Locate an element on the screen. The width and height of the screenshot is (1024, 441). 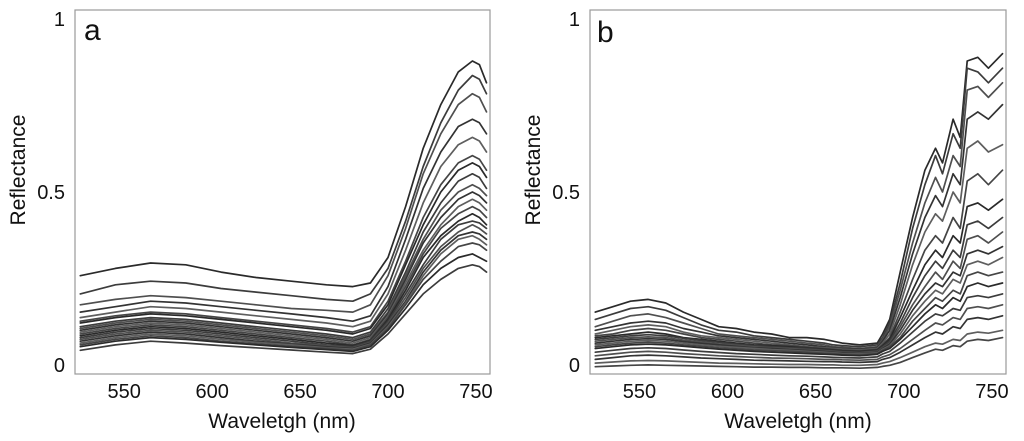
x-tick-label-b-650: 650 is located at coordinates (815, 392).